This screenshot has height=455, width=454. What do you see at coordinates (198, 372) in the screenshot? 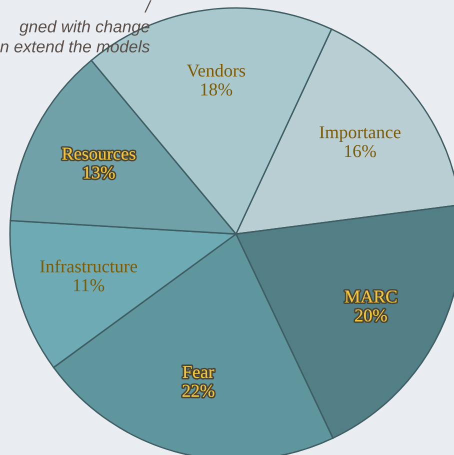
I see `slice-label: Fear` at bounding box center [198, 372].